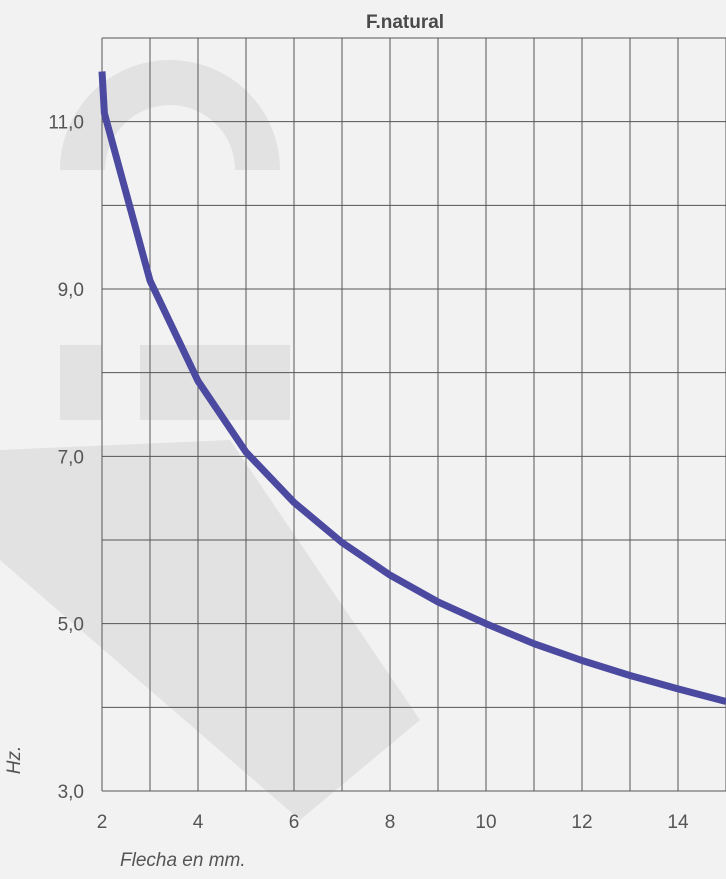 This screenshot has height=879, width=726. What do you see at coordinates (581, 822) in the screenshot?
I see `x-tick-label: 12` at bounding box center [581, 822].